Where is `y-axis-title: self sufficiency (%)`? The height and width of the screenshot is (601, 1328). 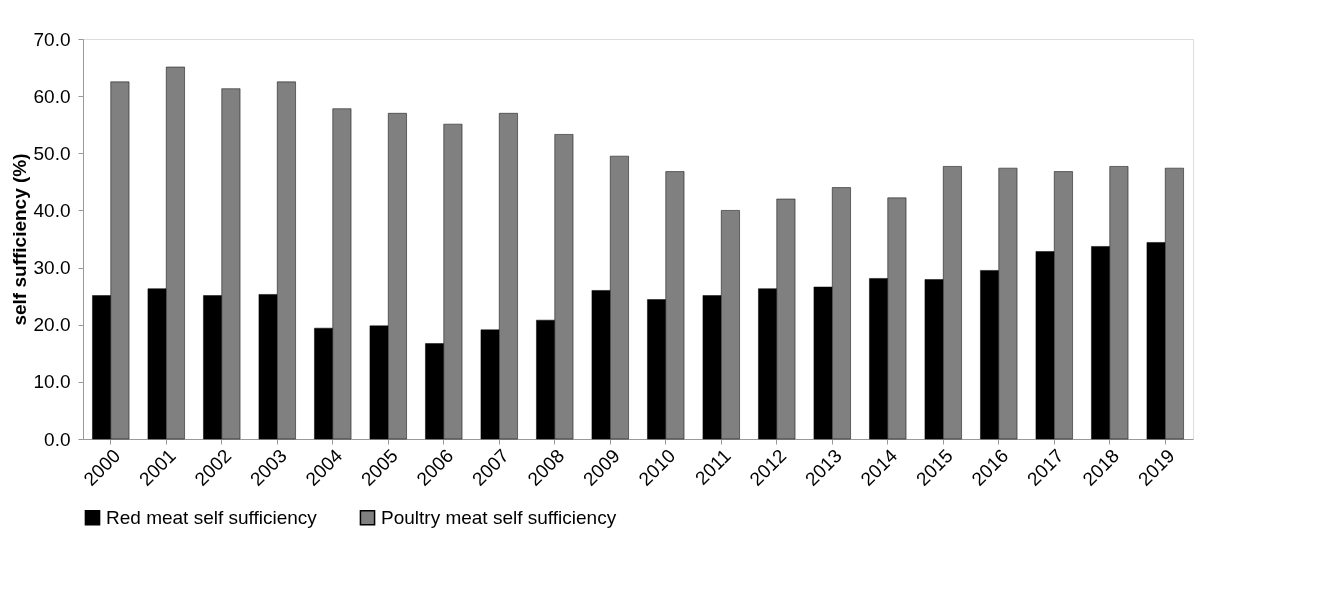 y-axis-title: self sufficiency (%) is located at coordinates (19, 239).